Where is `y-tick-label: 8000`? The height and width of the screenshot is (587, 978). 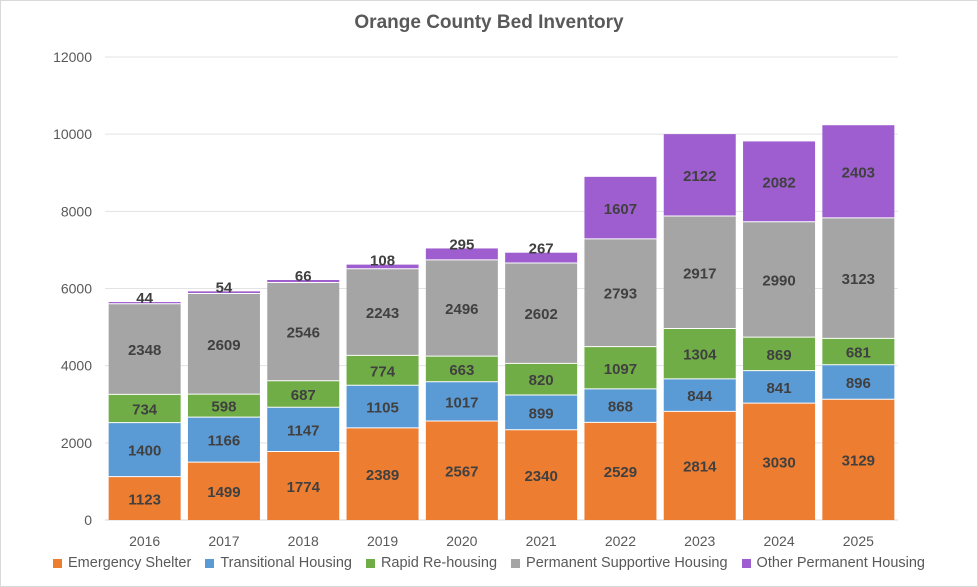
y-tick-label: 8000 is located at coordinates (76, 211).